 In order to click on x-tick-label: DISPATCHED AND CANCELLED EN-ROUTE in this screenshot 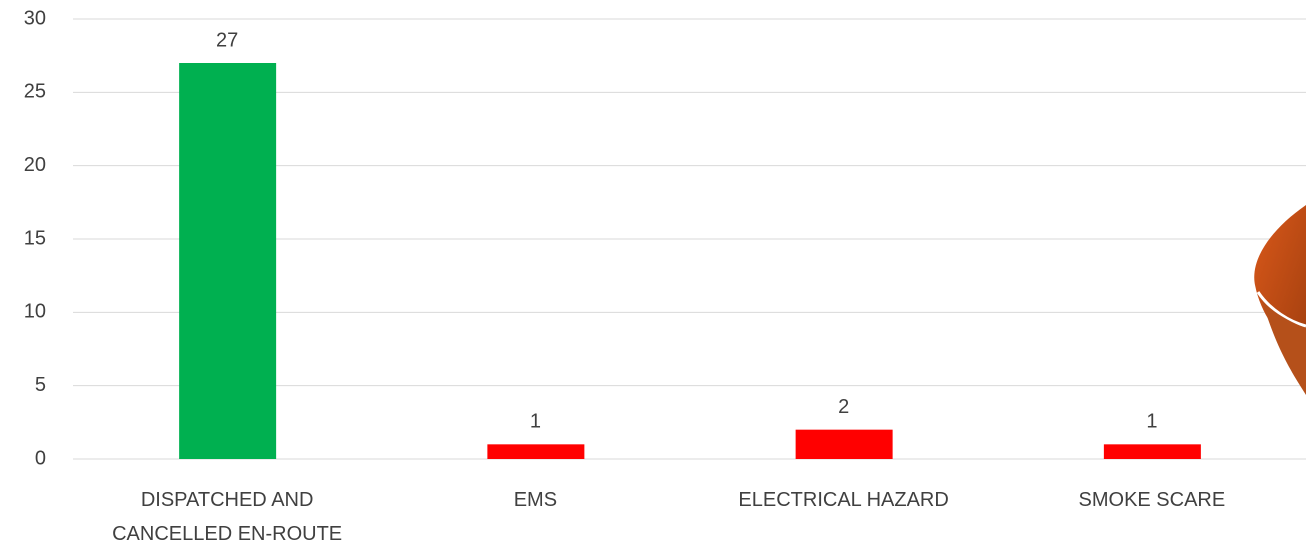, I will do `click(227, 517)`.